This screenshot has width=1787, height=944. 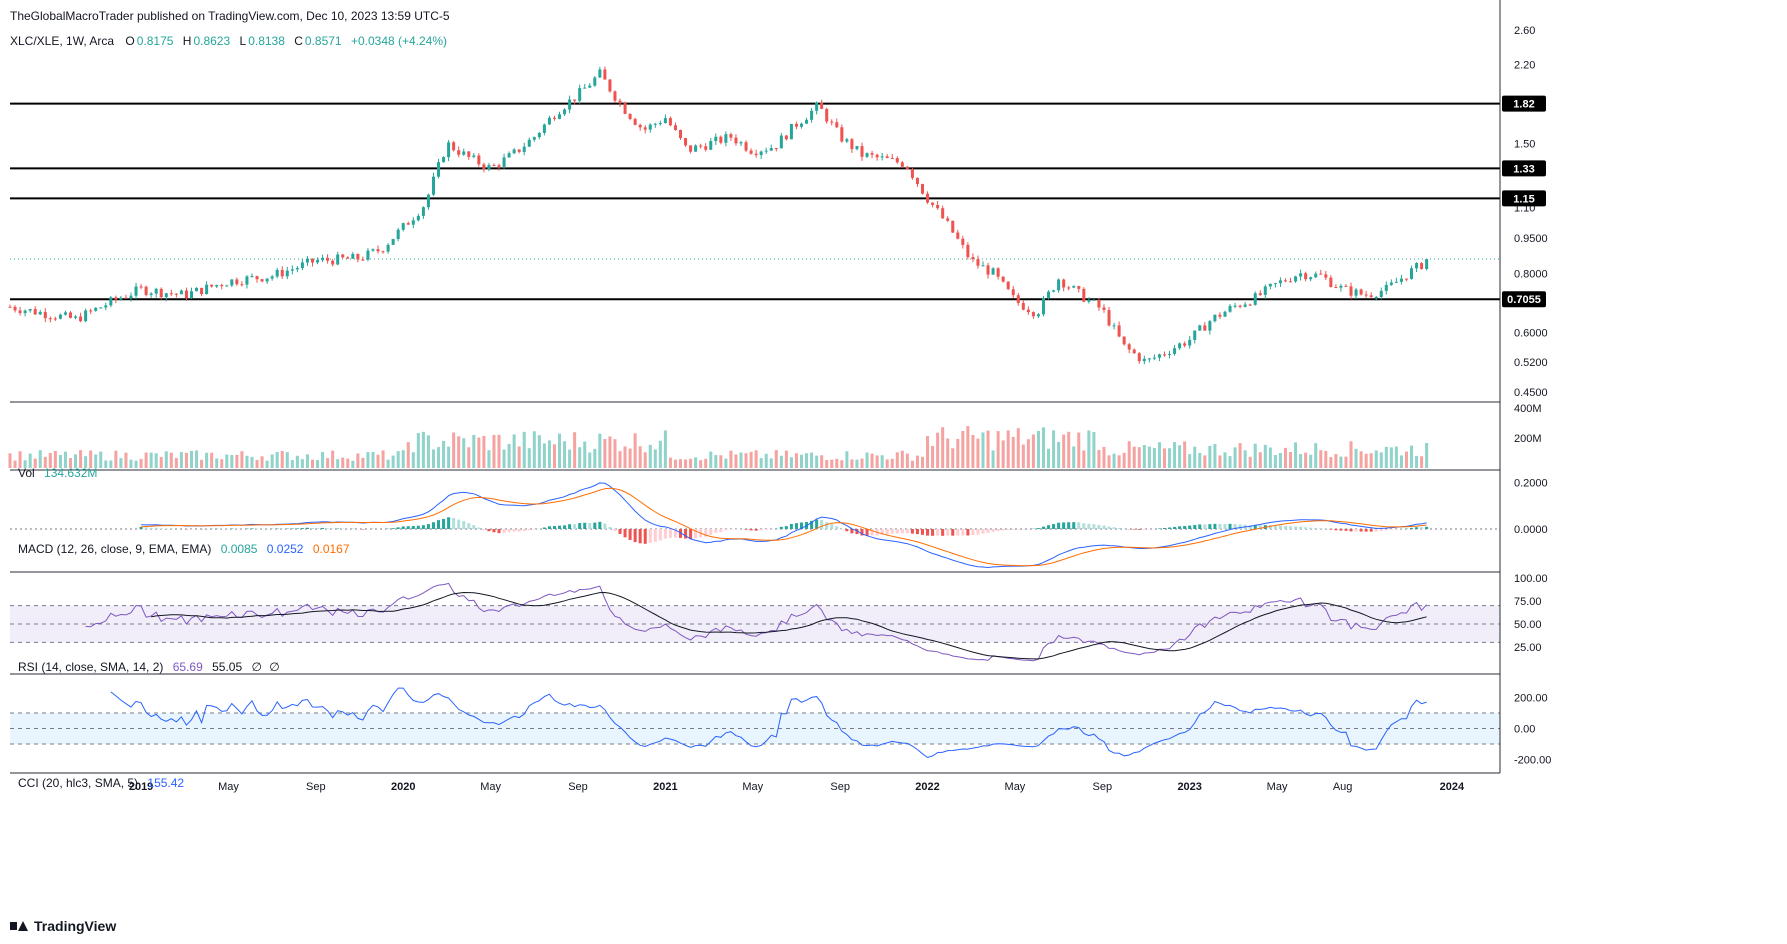 I want to click on price-axis-tick: 0.8000, so click(x=1531, y=274).